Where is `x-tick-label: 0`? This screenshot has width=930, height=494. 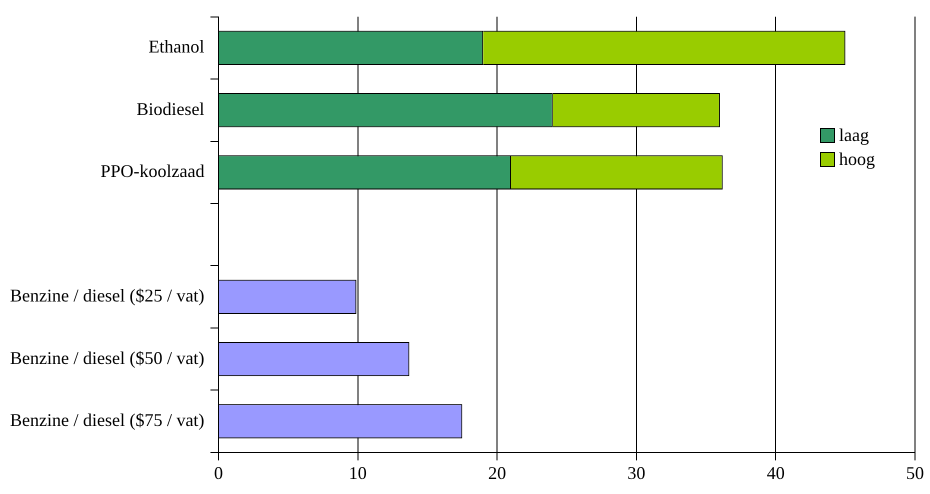 x-tick-label: 0 is located at coordinates (218, 472).